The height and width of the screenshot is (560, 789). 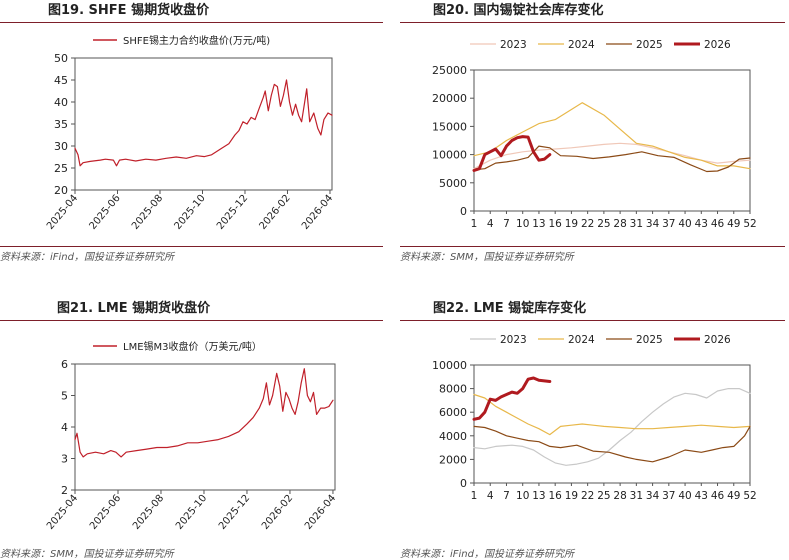 I want to click on y-tick-label: 3, so click(x=64, y=459).